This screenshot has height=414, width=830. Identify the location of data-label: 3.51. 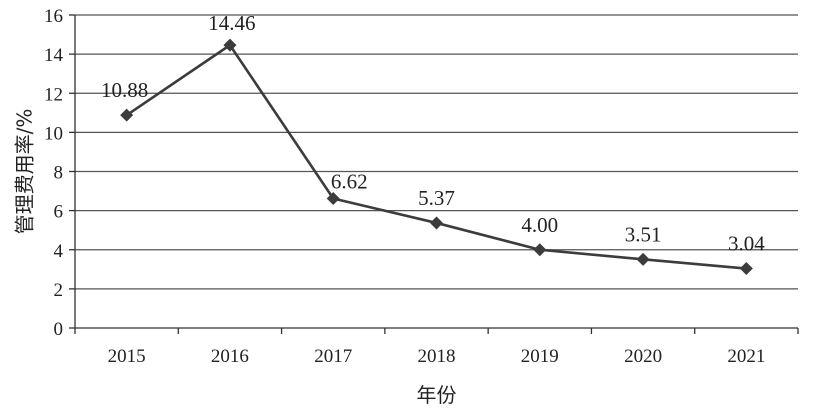
(643, 234).